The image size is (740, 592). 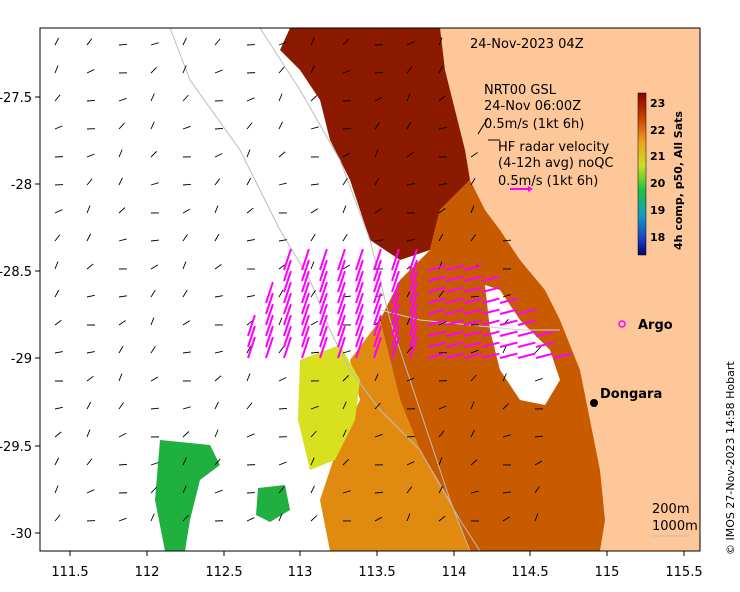 I want to click on model-time: 24-Nov 06:00Z, so click(x=532, y=106).